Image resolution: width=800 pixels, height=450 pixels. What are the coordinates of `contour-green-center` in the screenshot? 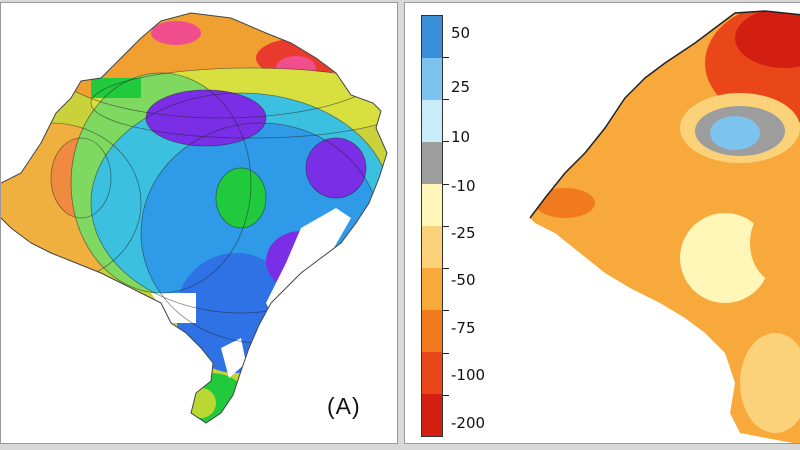 It's located at (241, 198).